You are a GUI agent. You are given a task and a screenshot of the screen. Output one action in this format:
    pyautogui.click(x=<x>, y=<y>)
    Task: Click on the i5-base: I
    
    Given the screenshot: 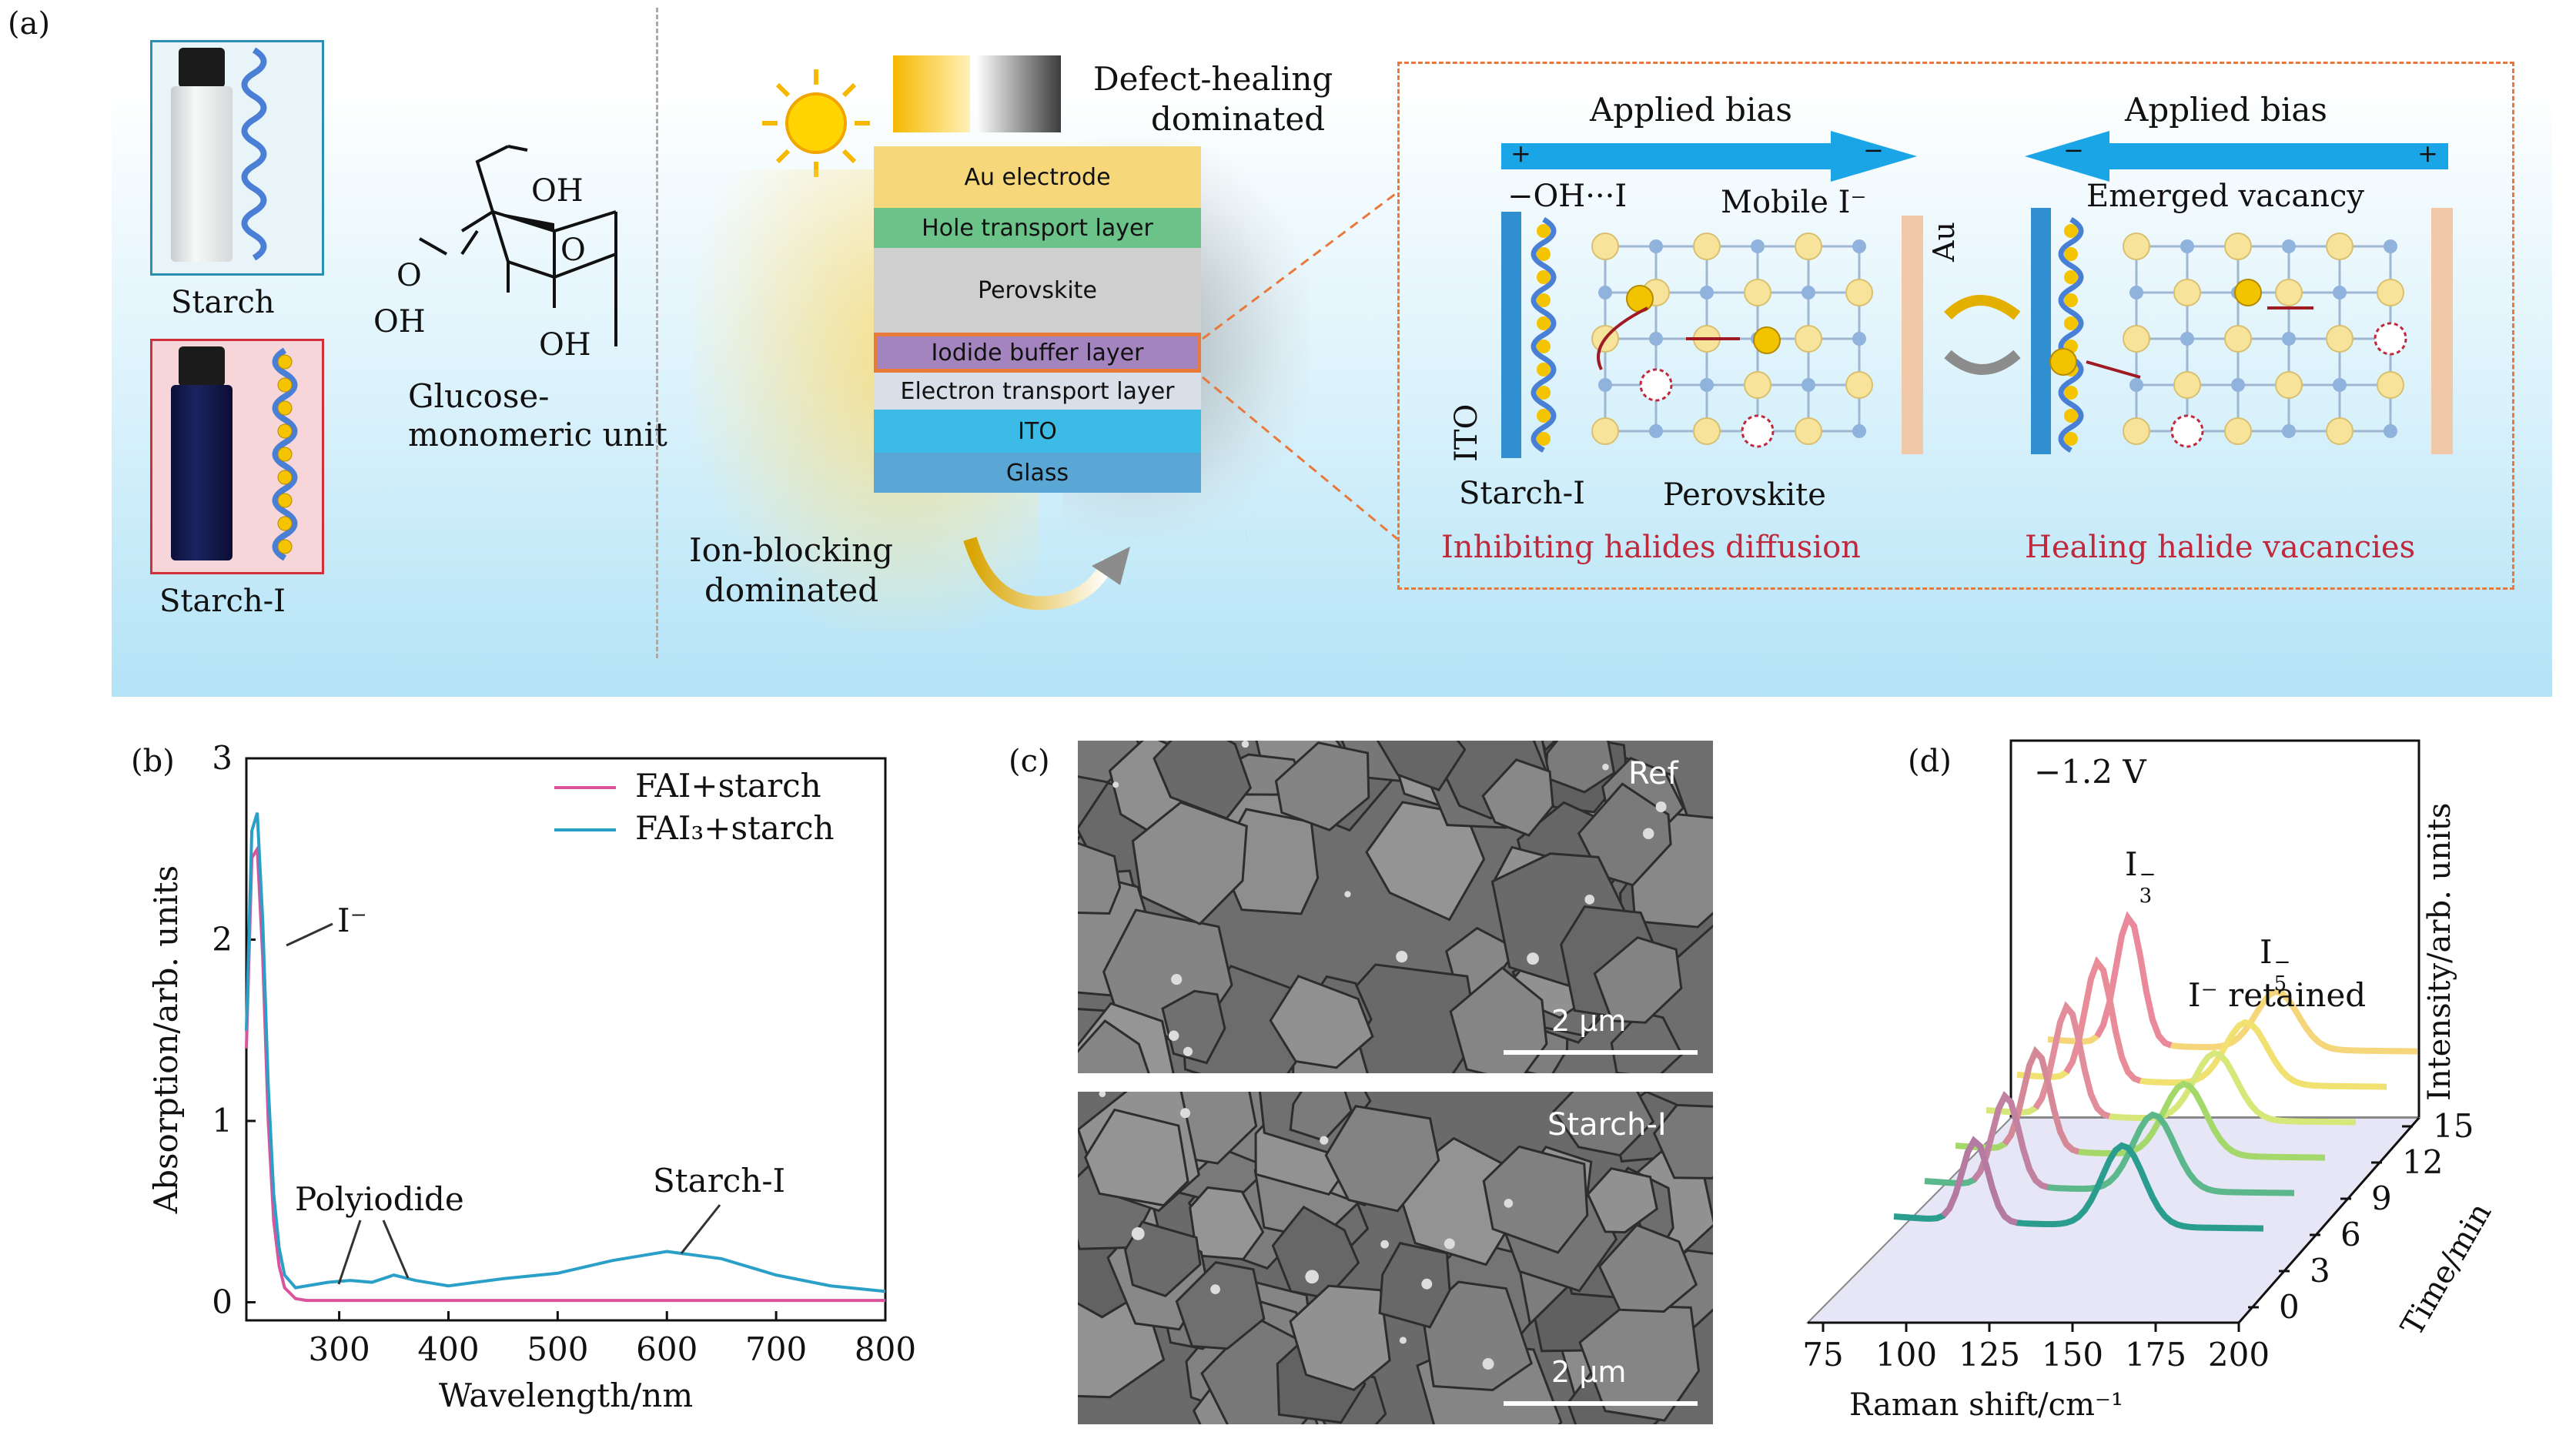 What is the action you would take?
    pyautogui.click(x=2266, y=952)
    